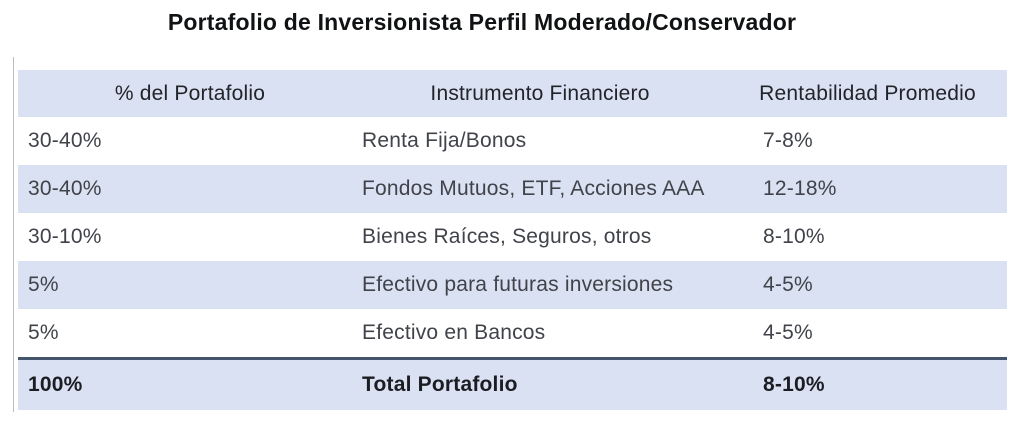 This screenshot has height=423, width=1024. I want to click on table-row: 5% Efectivo en Bancos 4-5%, so click(512, 334).